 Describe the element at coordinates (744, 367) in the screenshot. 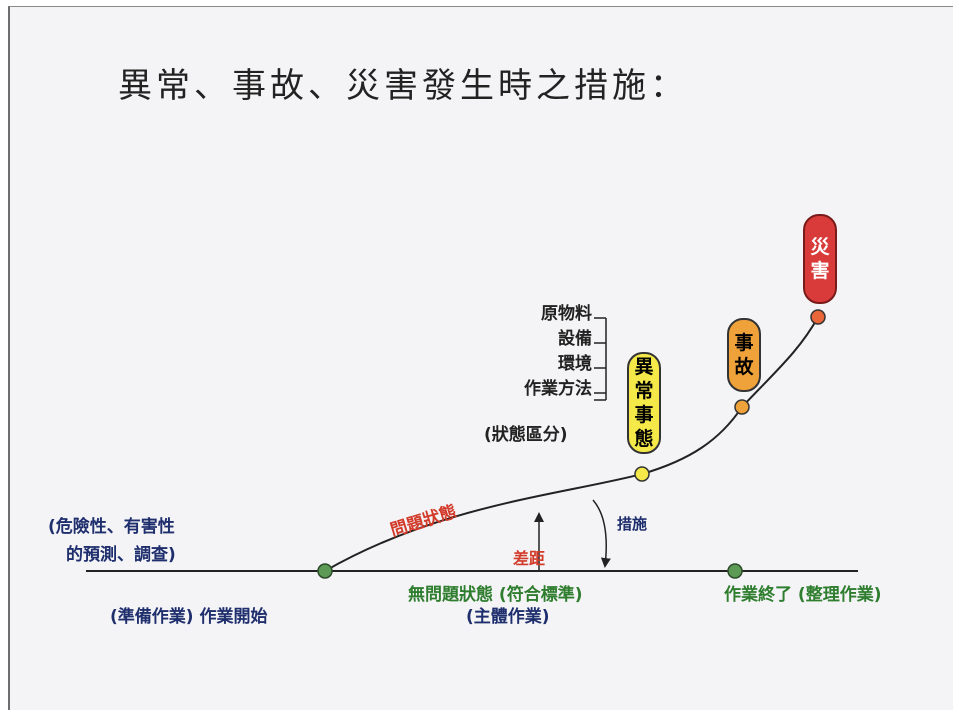

I see `pill-char: 故` at that location.